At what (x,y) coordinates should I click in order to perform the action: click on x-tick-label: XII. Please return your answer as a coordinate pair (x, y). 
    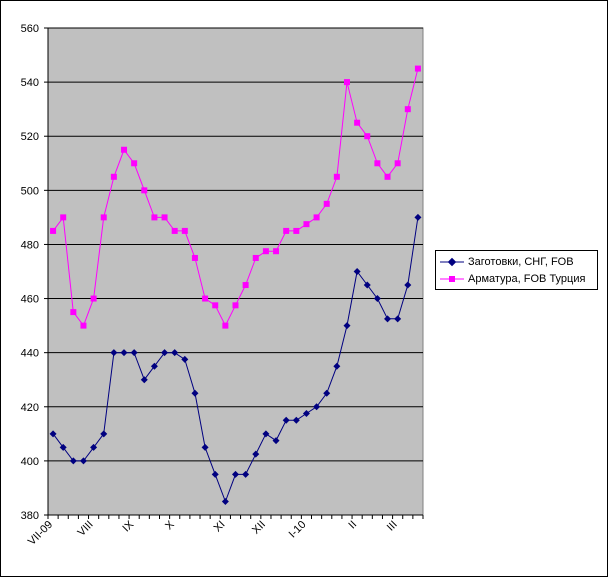
    Looking at the image, I should click on (259, 528).